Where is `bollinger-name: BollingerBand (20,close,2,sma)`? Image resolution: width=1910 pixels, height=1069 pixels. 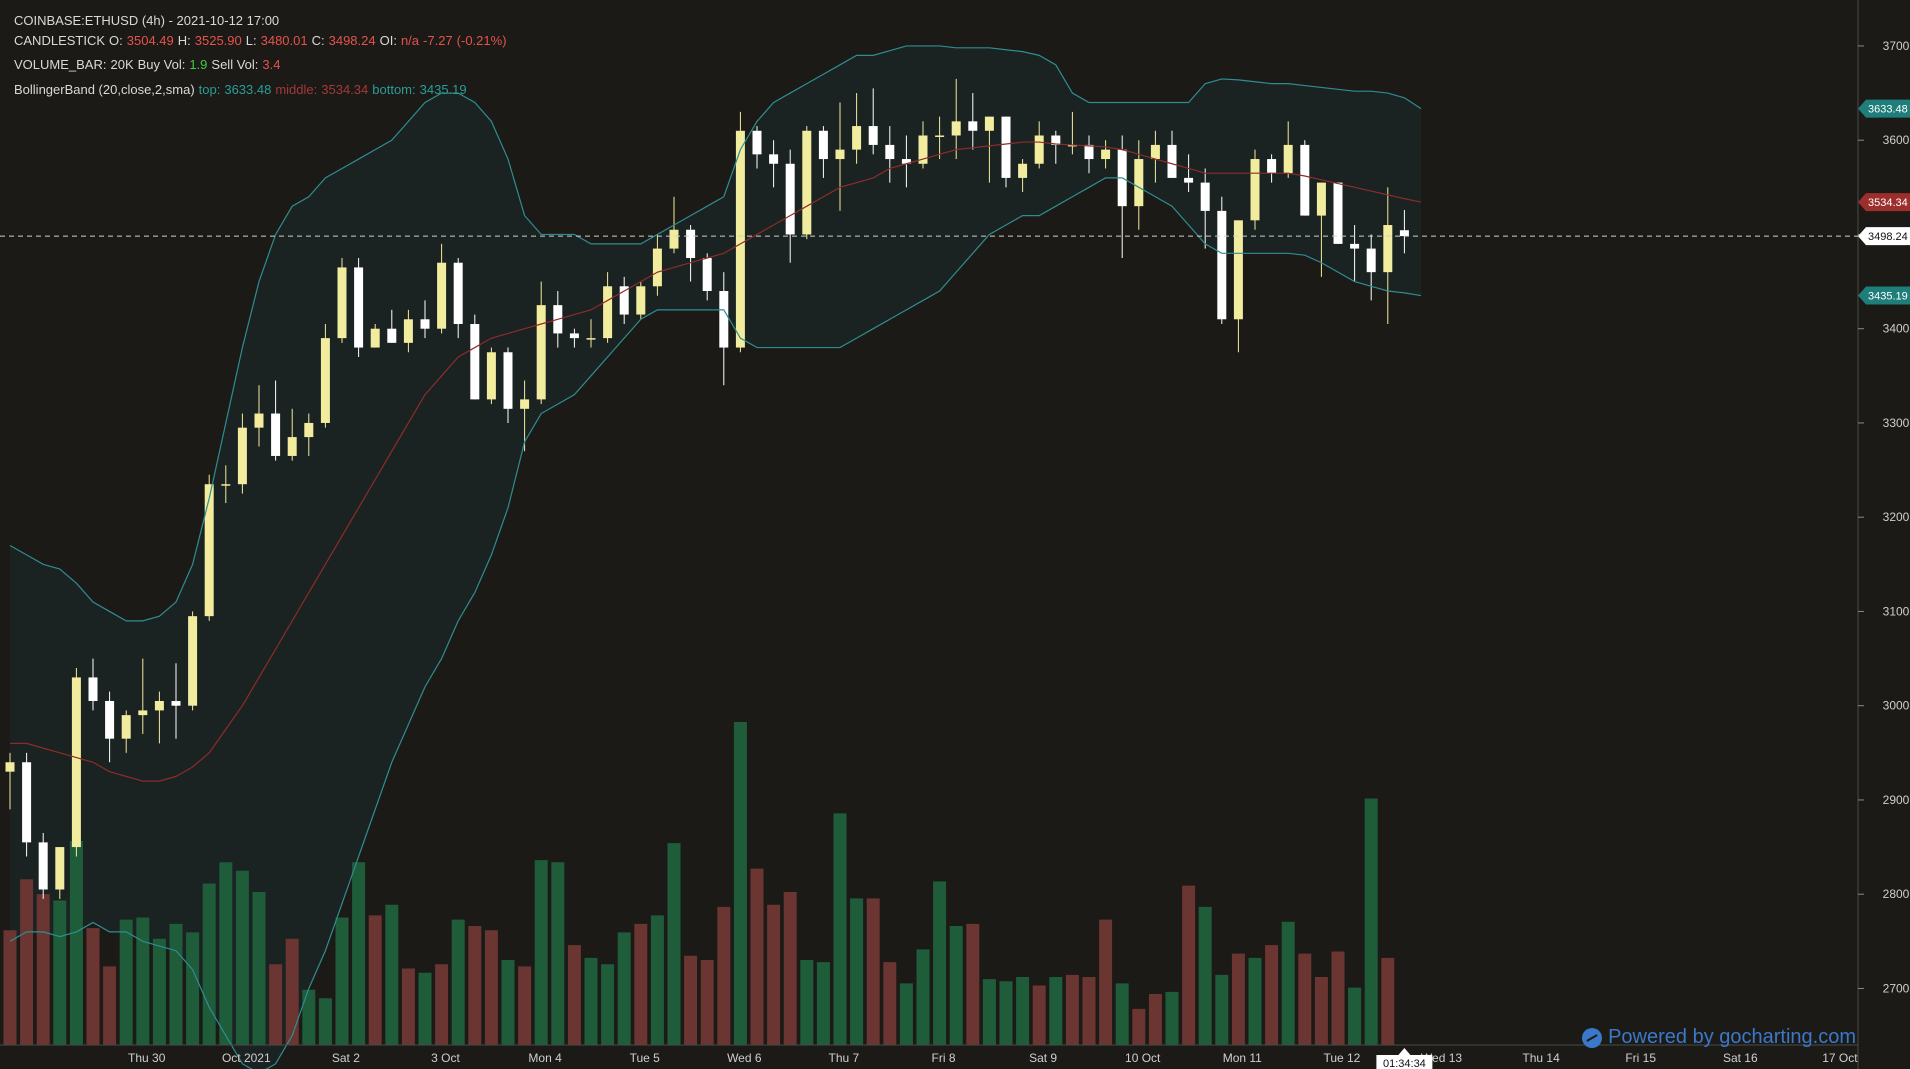
bollinger-name: BollingerBand (20,close,2,sma) is located at coordinates (104, 89).